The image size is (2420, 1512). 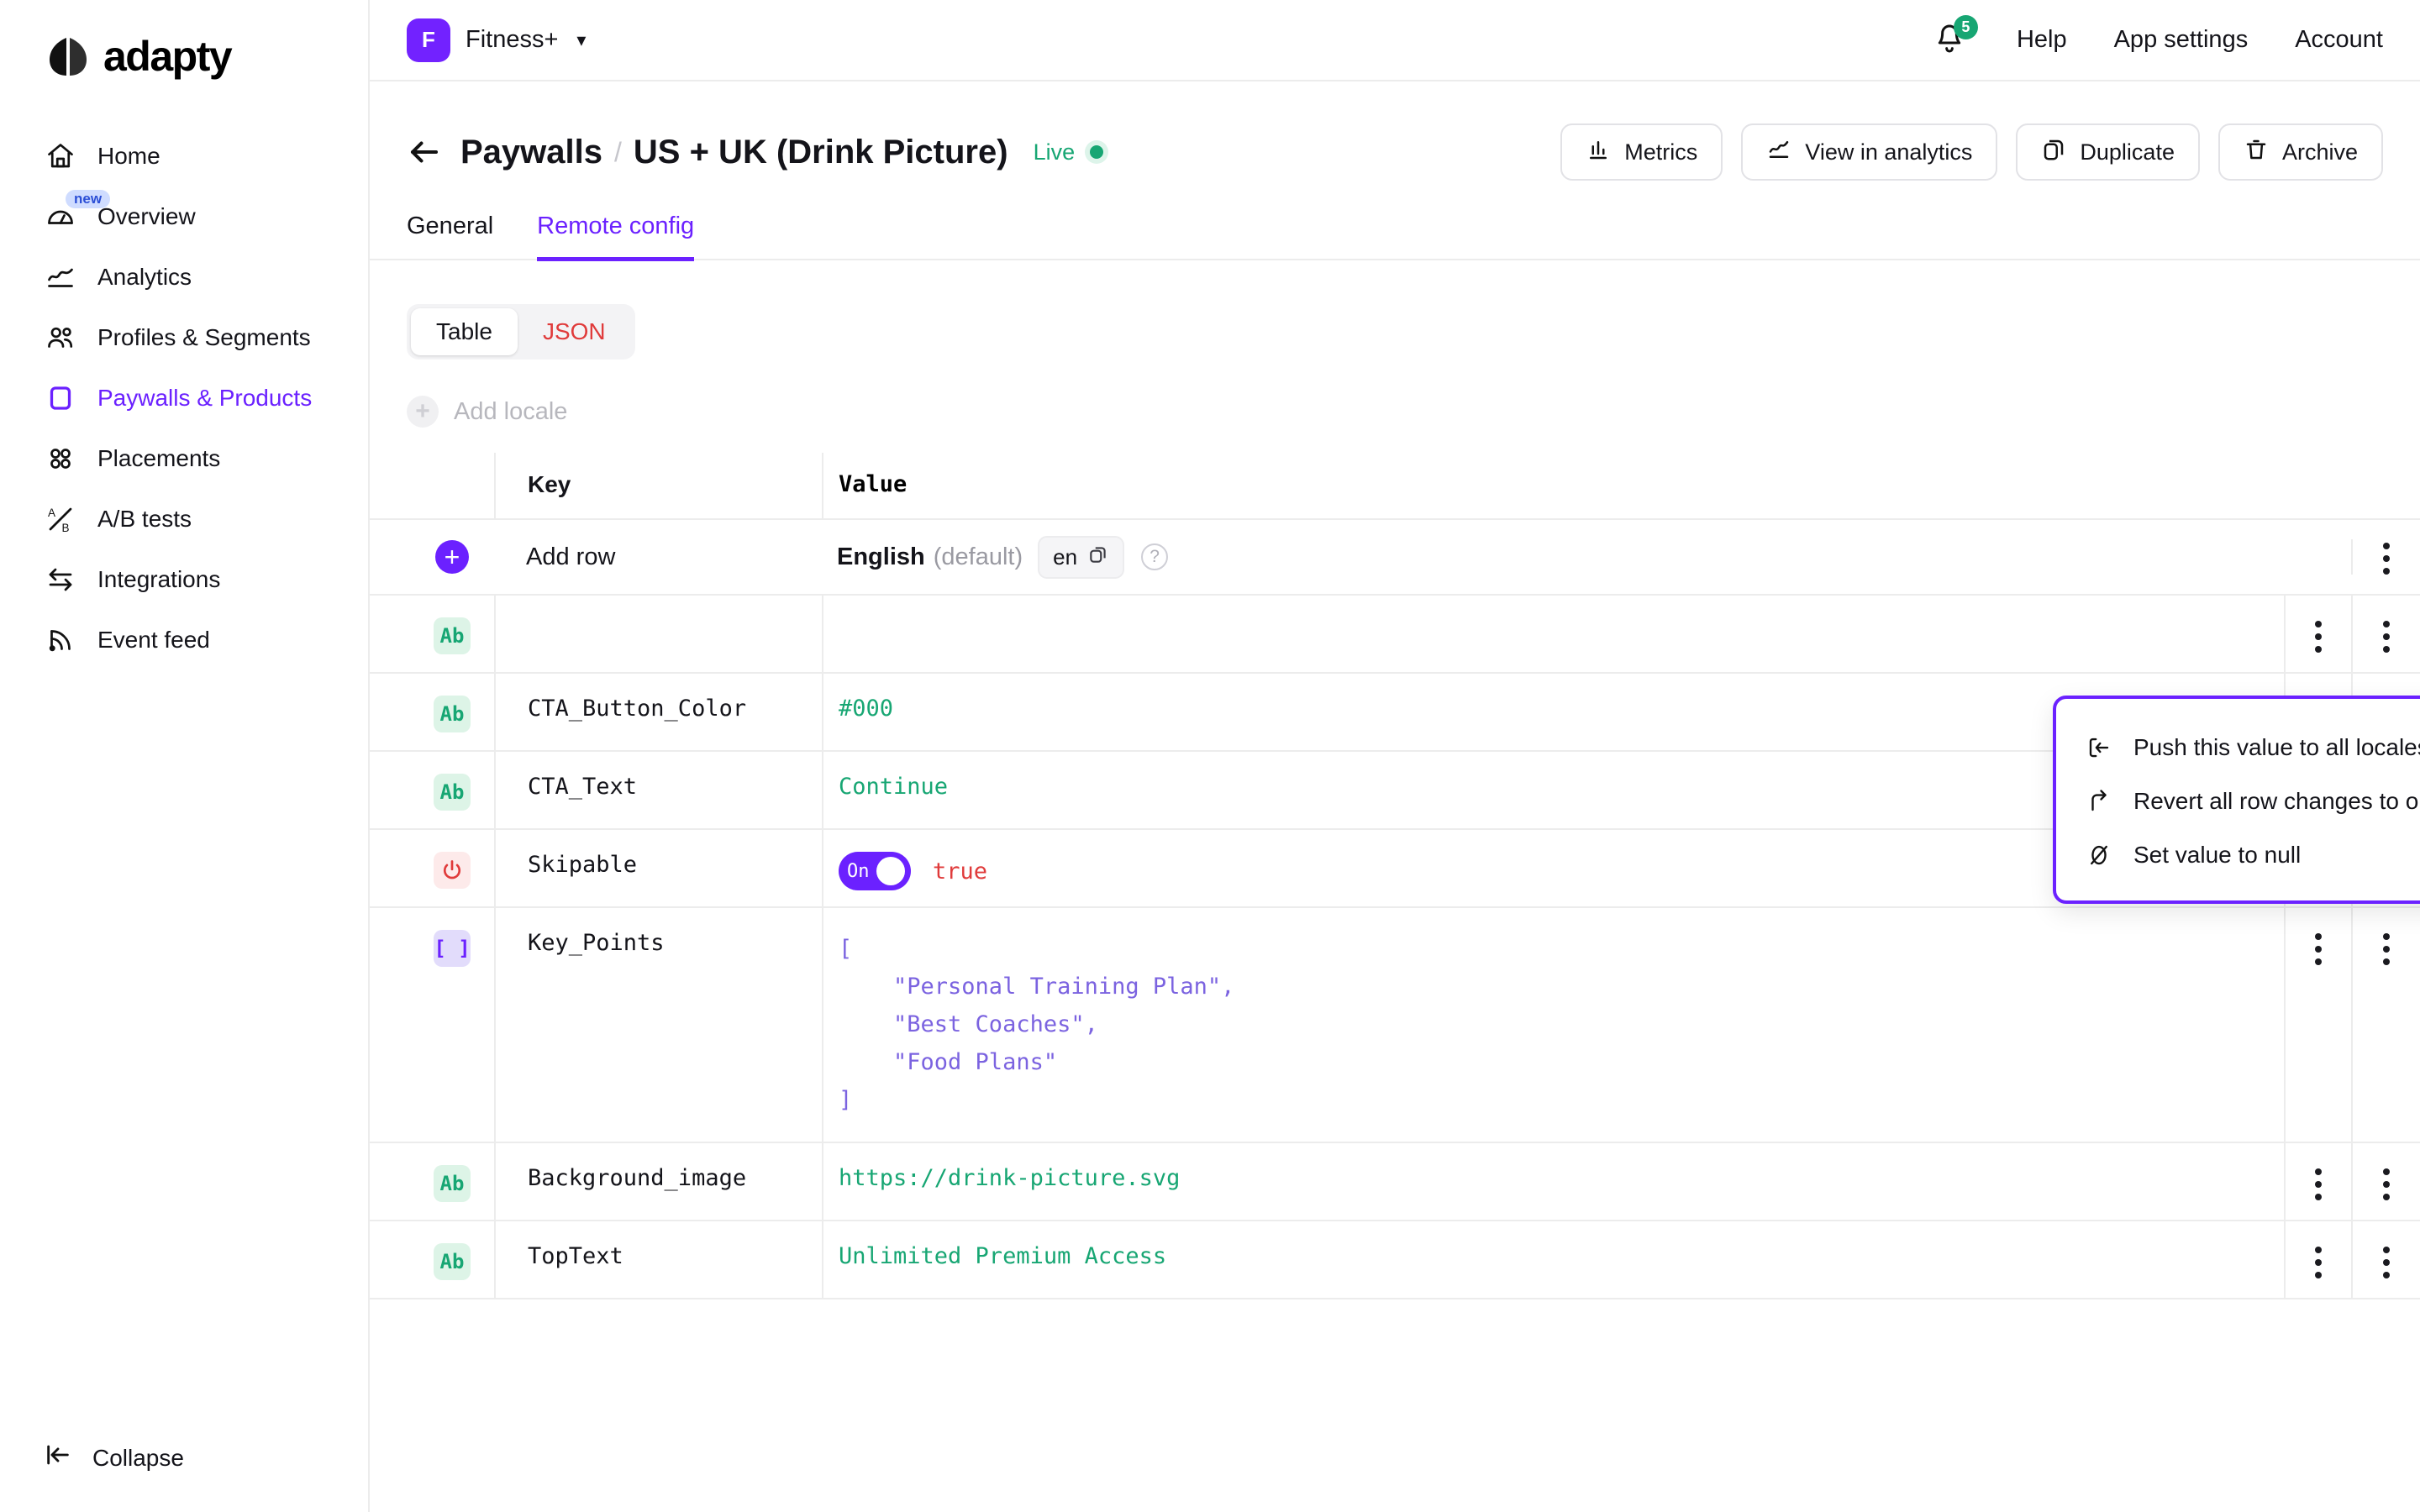 I want to click on integrations-icon, so click(x=60, y=579).